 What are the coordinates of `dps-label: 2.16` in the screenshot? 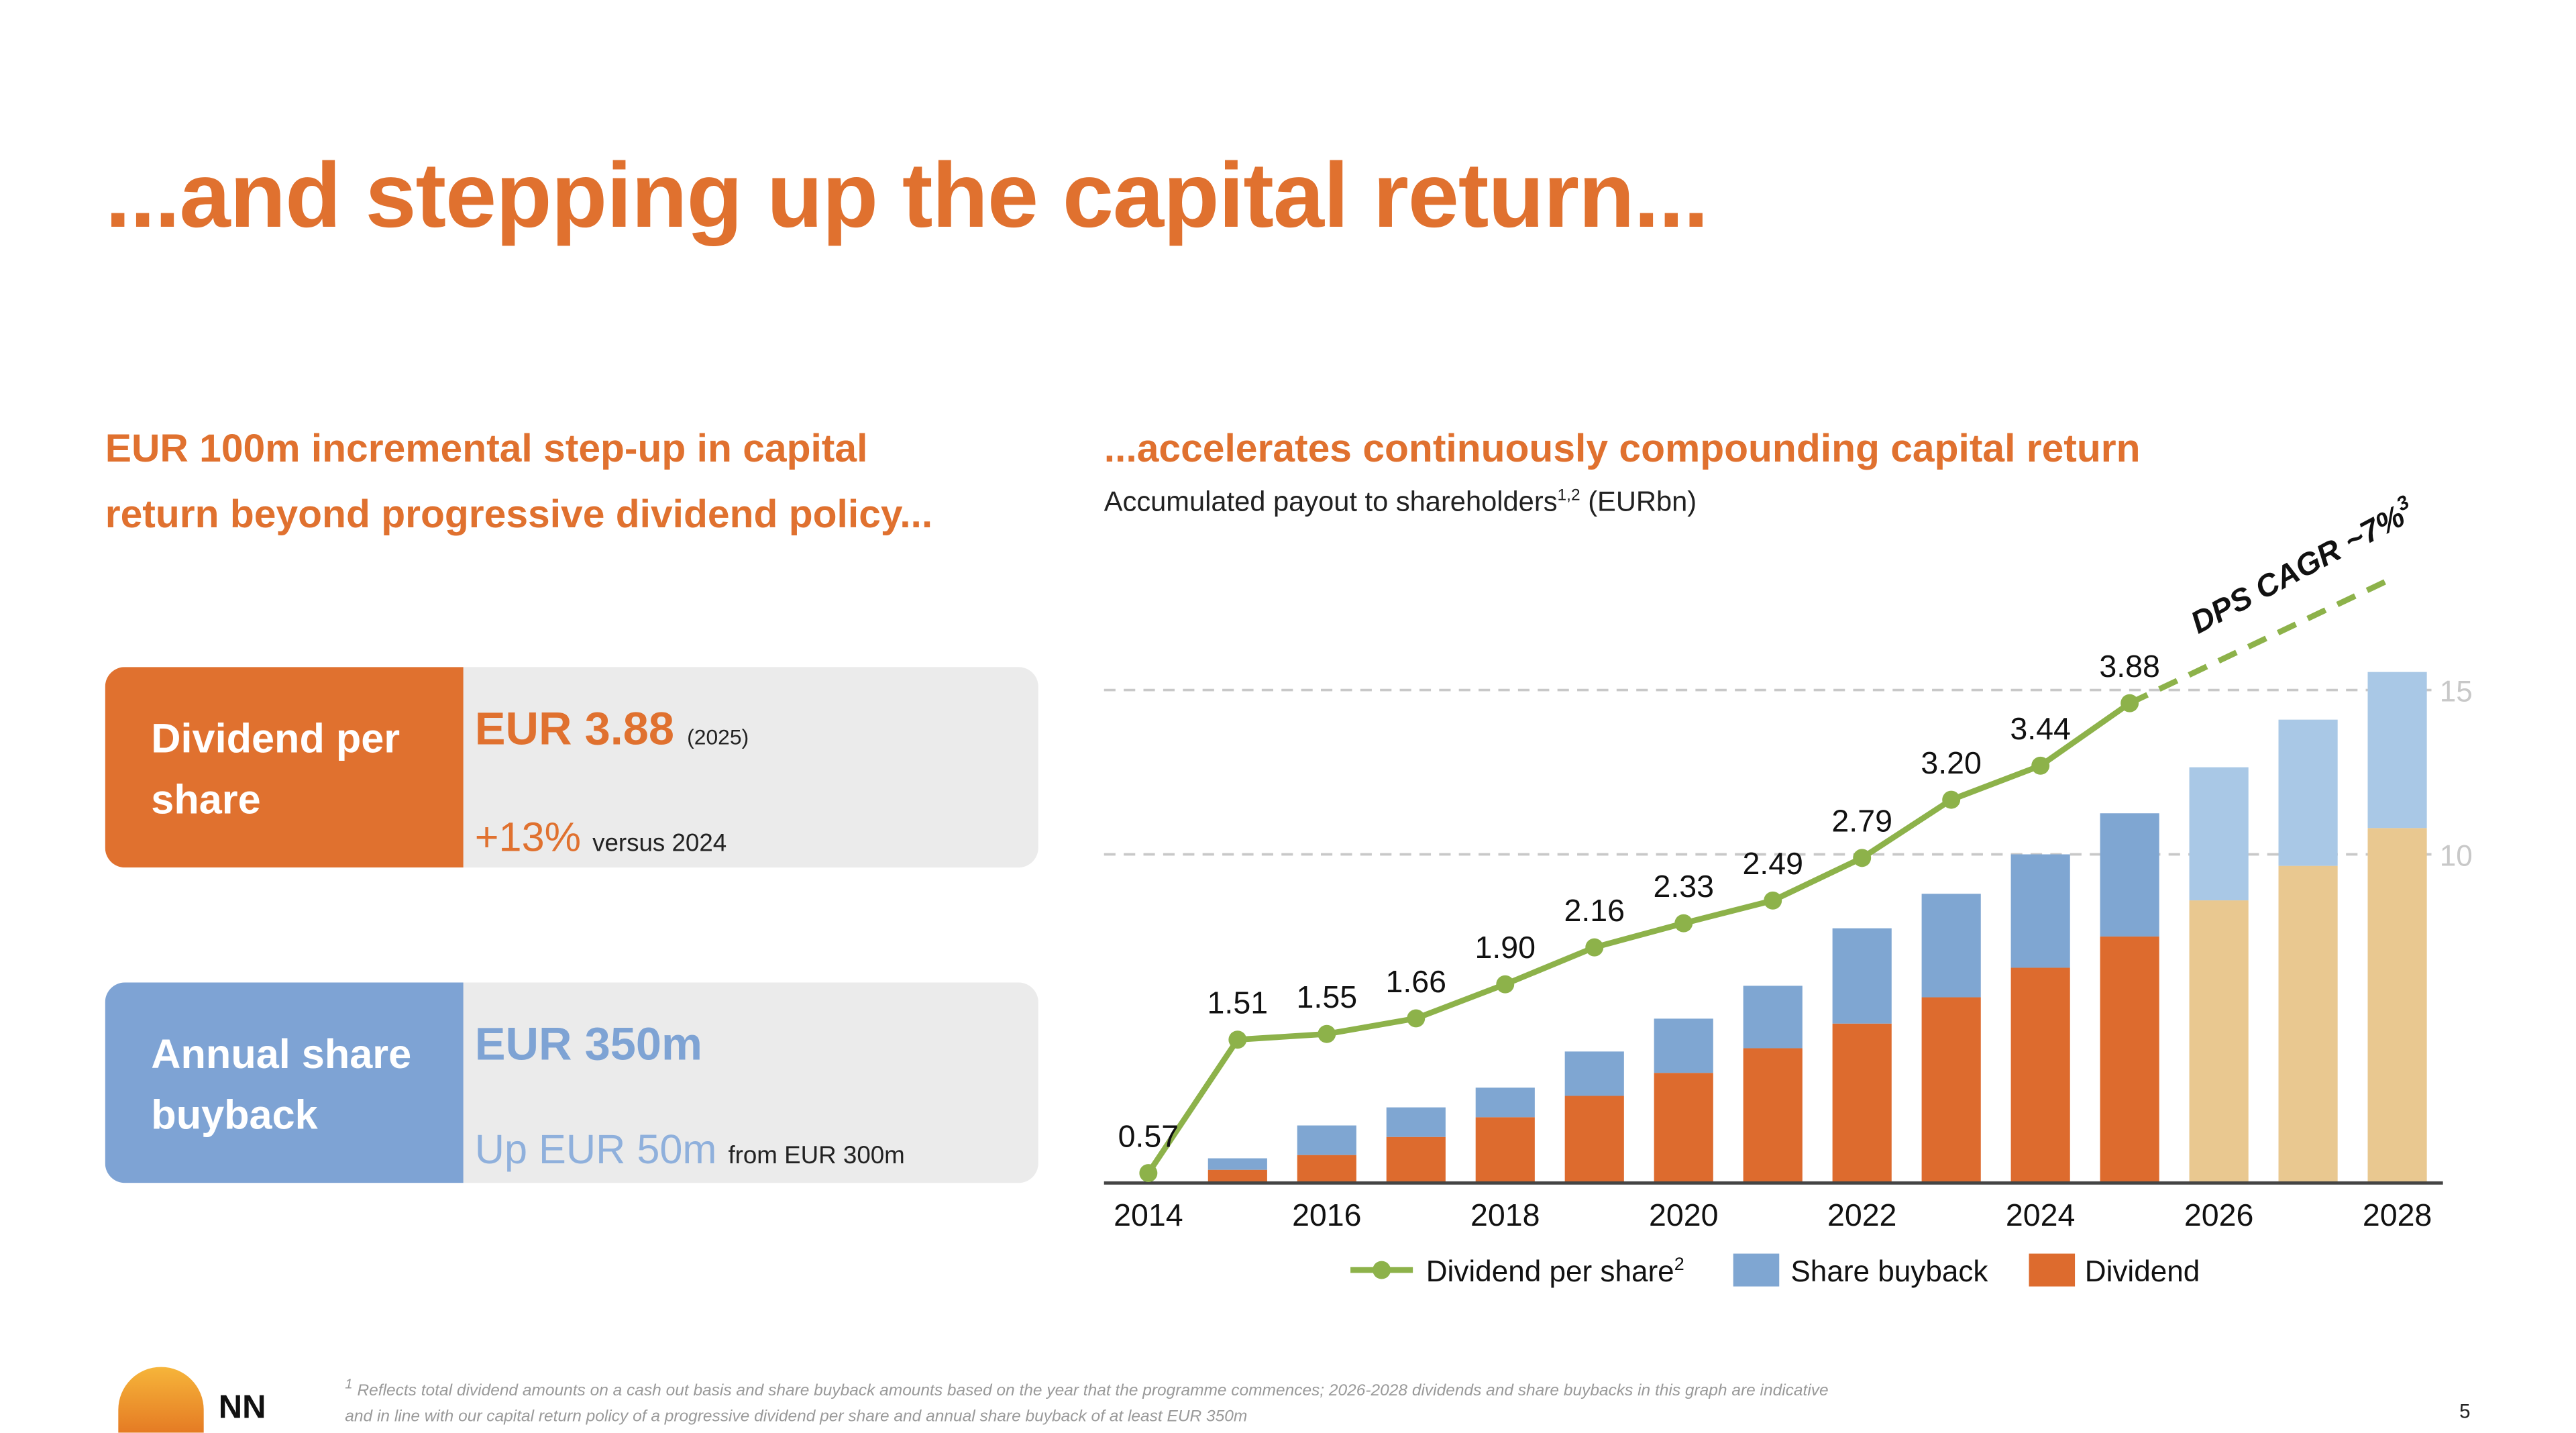 It's located at (1594, 910).